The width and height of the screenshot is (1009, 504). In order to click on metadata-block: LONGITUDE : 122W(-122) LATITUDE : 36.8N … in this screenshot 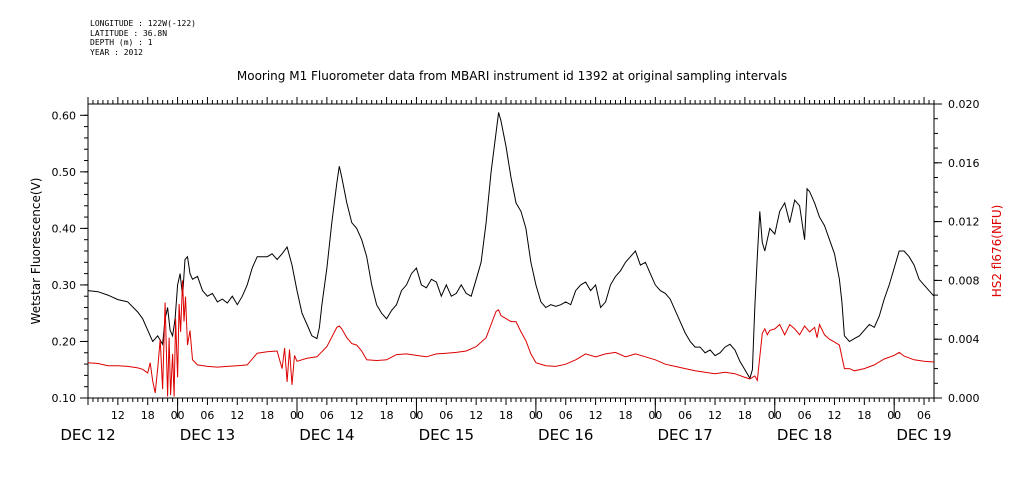, I will do `click(143, 38)`.